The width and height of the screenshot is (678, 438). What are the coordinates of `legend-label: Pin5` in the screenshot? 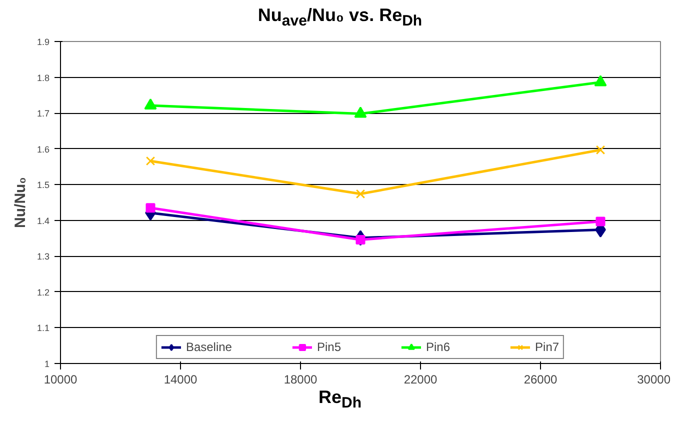 It's located at (328, 347).